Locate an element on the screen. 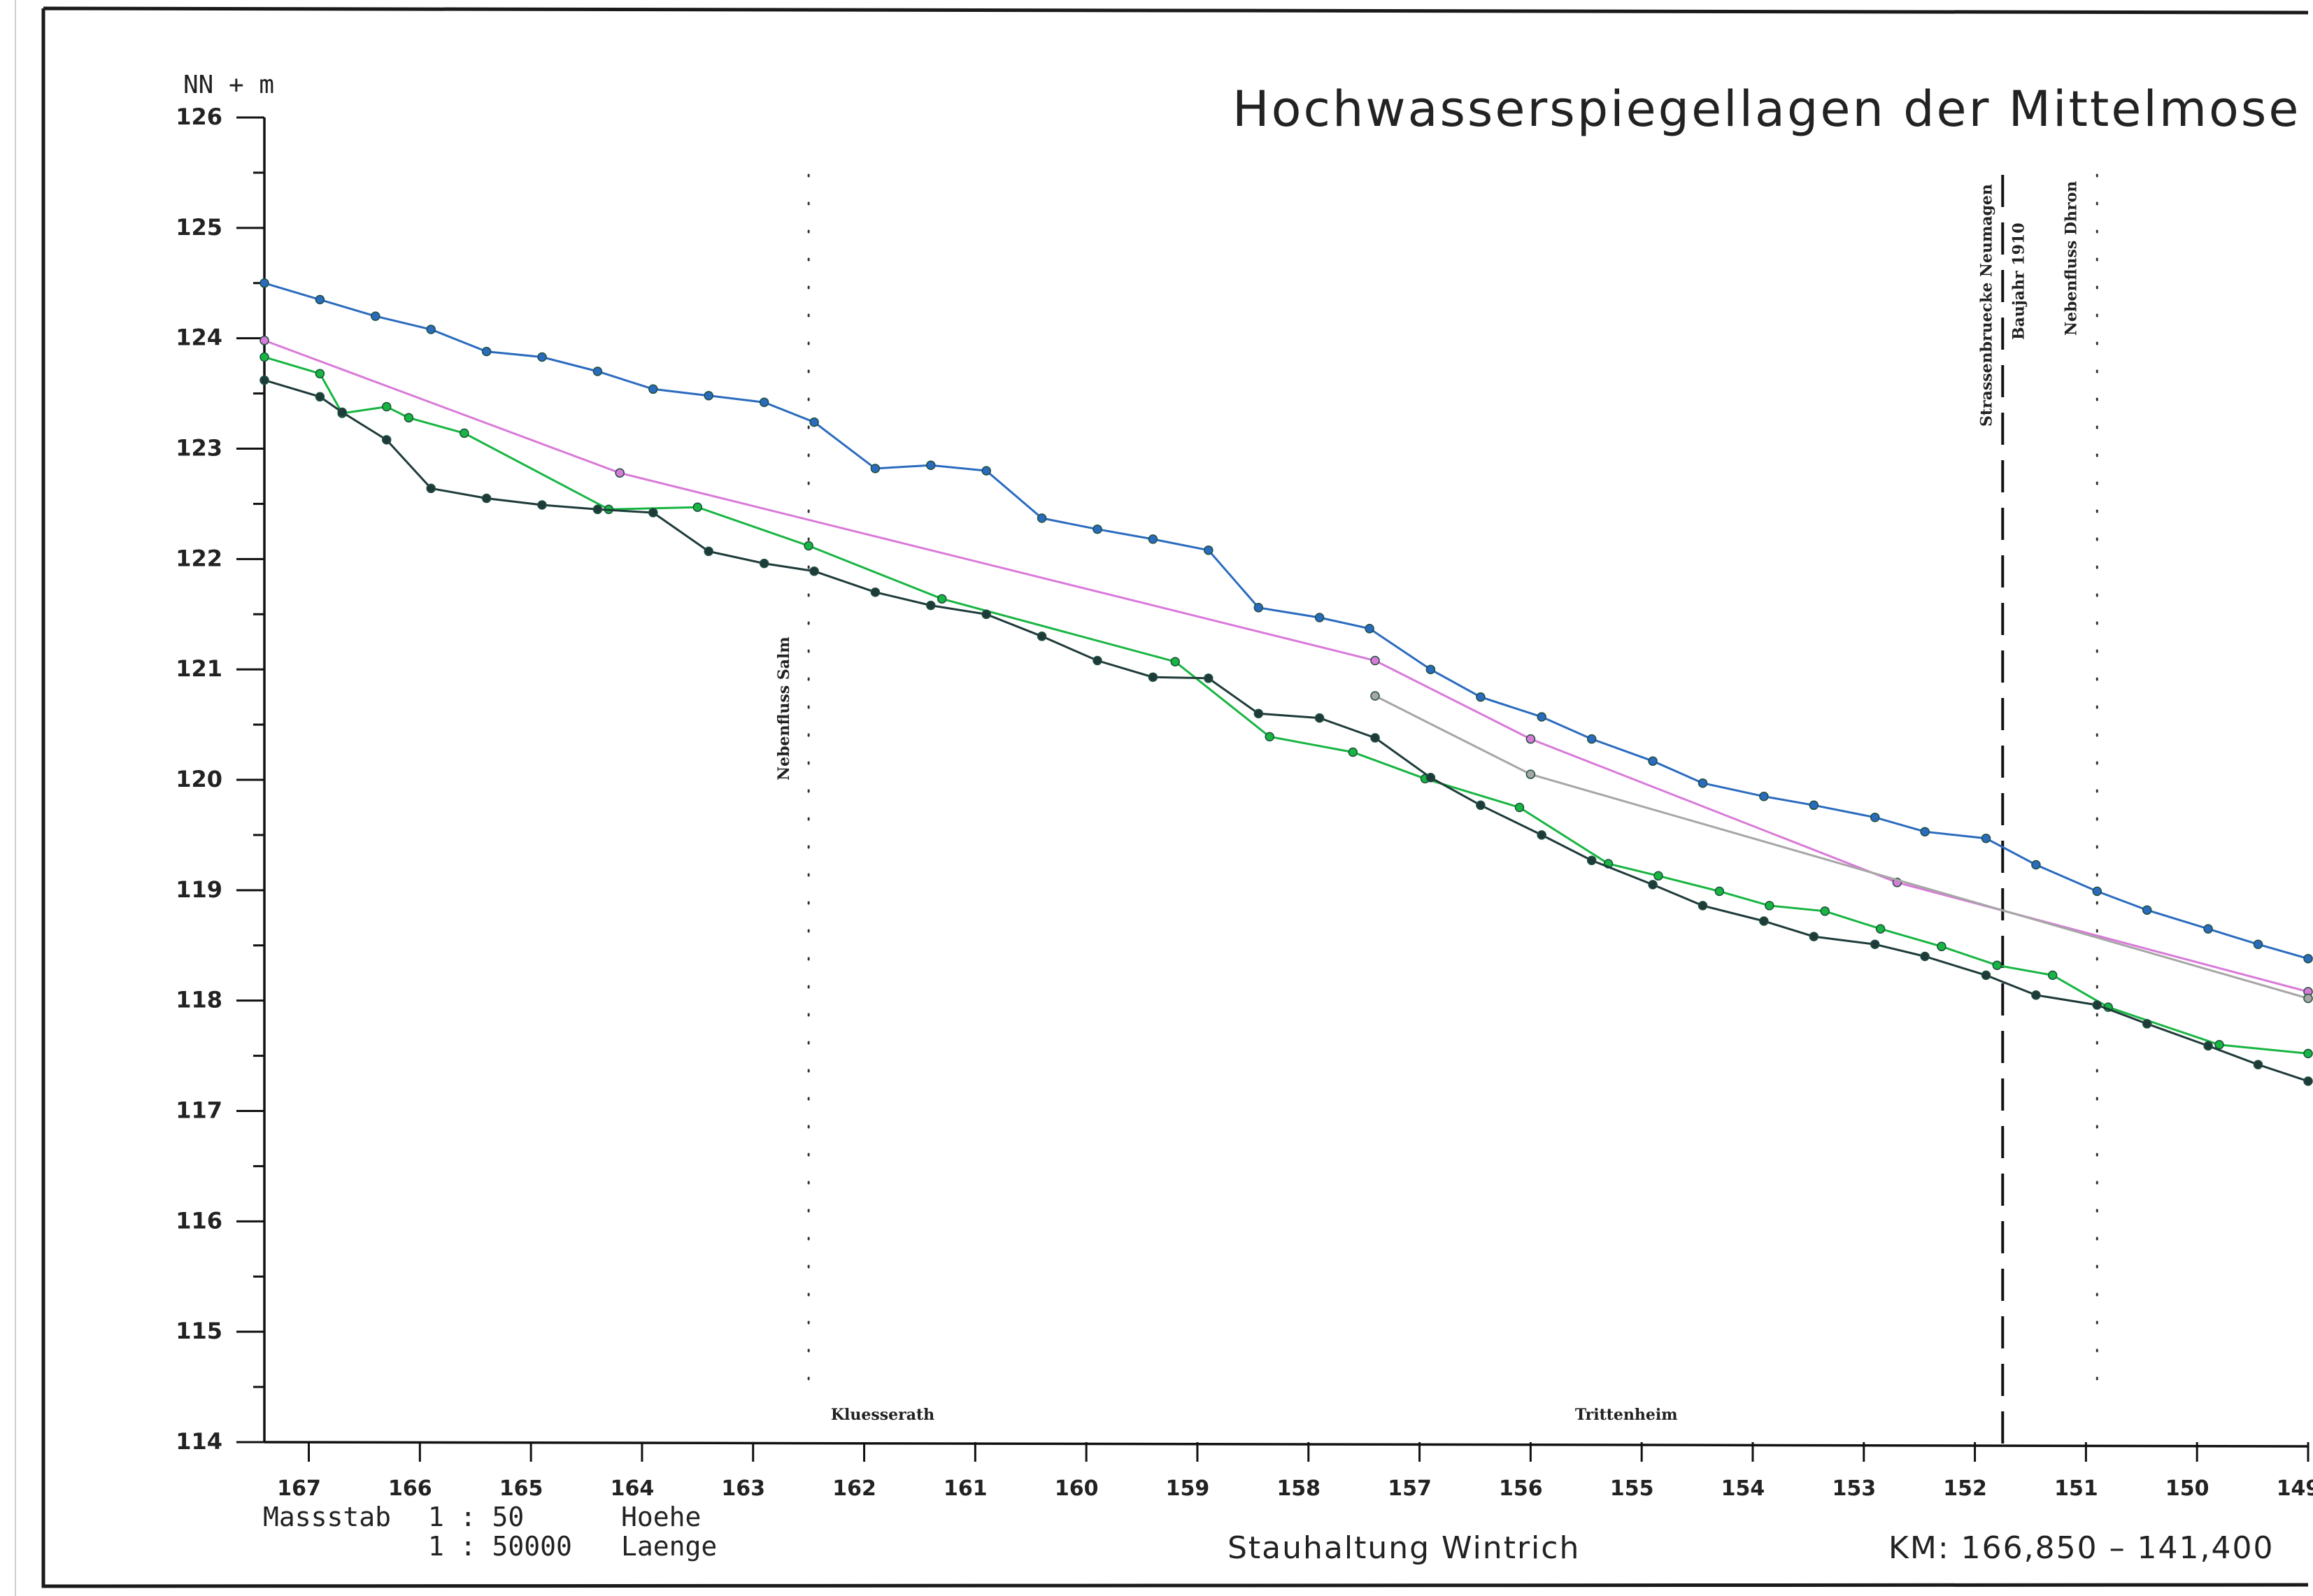 The height and width of the screenshot is (1596, 2313). y-tick-label: 116 is located at coordinates (199, 1220).